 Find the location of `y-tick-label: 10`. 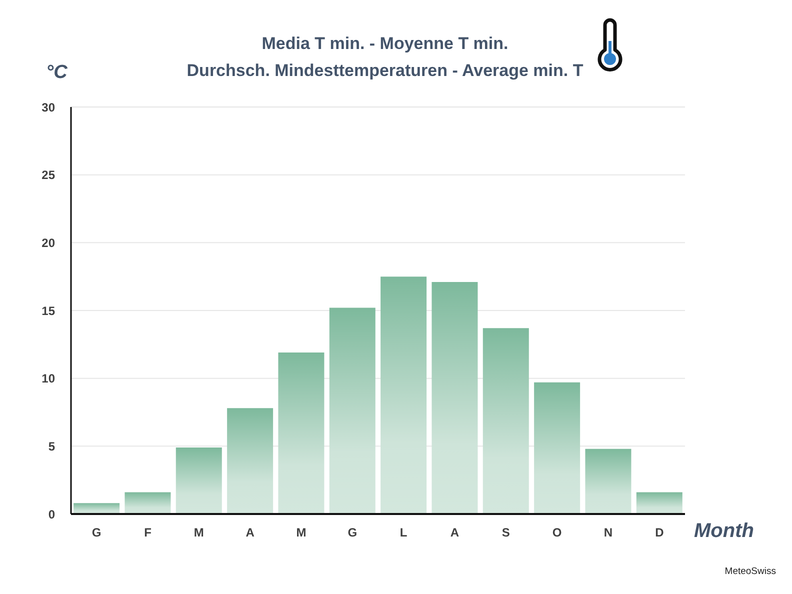

y-tick-label: 10 is located at coordinates (49, 379).